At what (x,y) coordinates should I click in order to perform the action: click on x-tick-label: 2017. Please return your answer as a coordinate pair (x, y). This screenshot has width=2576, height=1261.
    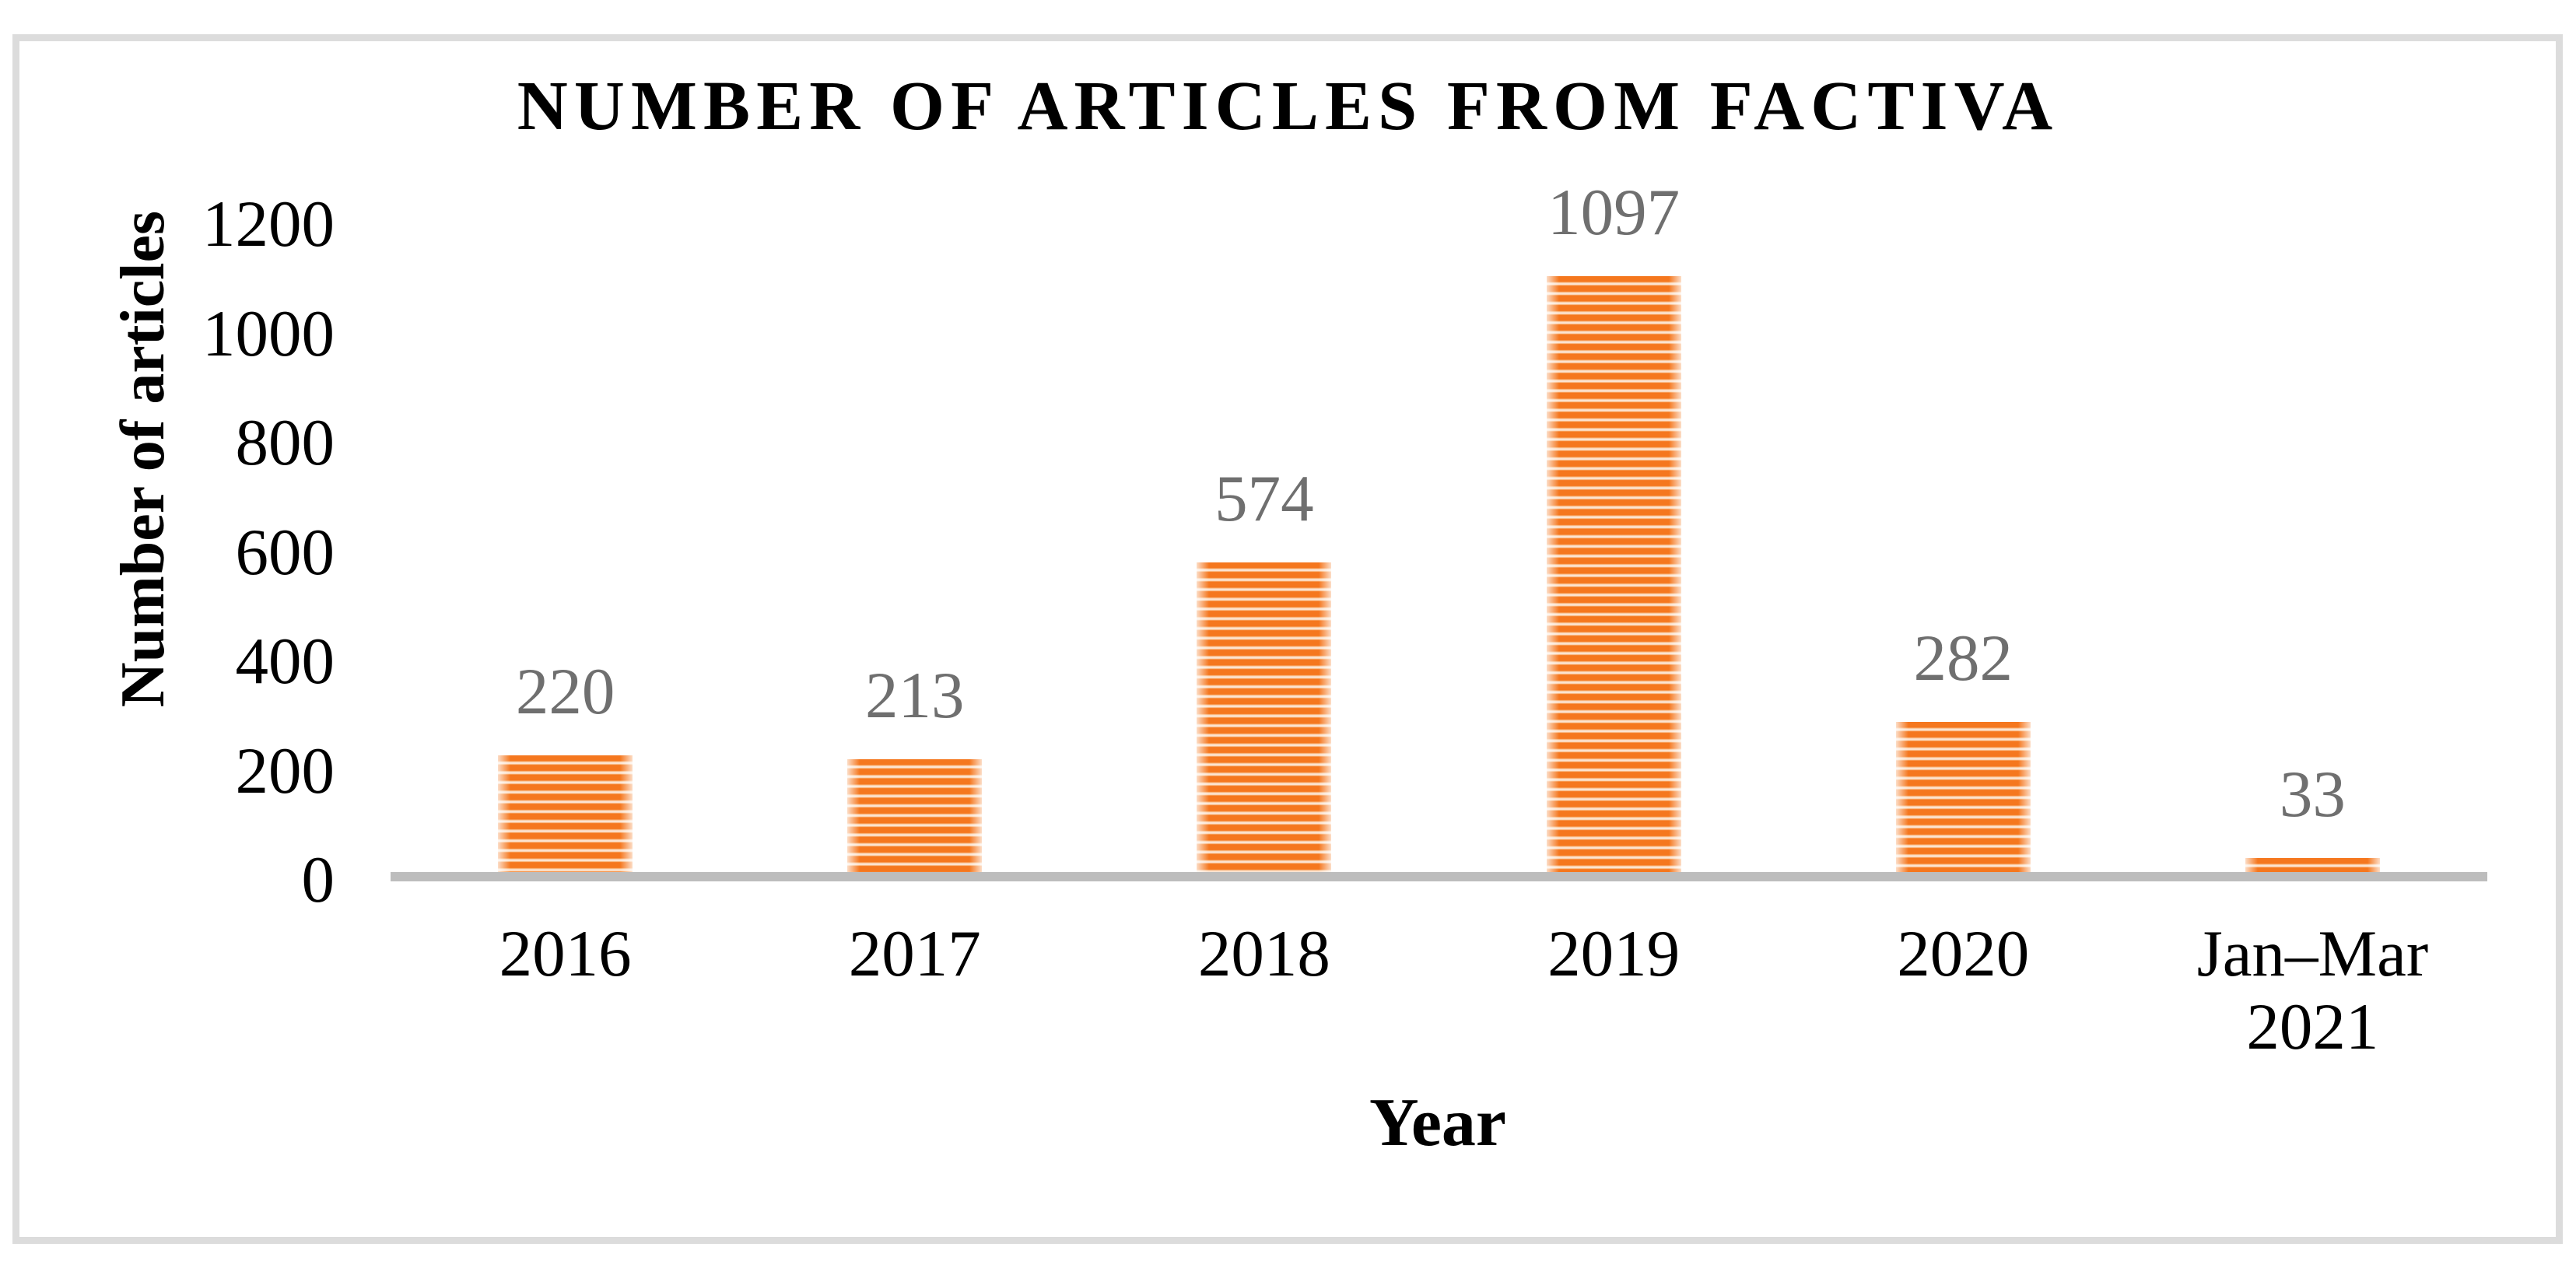
    Looking at the image, I should click on (914, 953).